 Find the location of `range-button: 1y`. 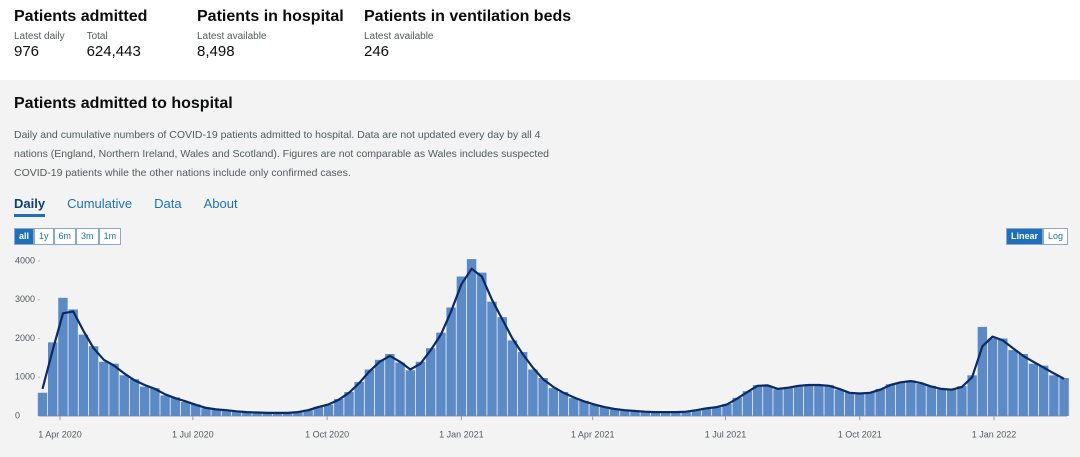

range-button: 1y is located at coordinates (44, 236).